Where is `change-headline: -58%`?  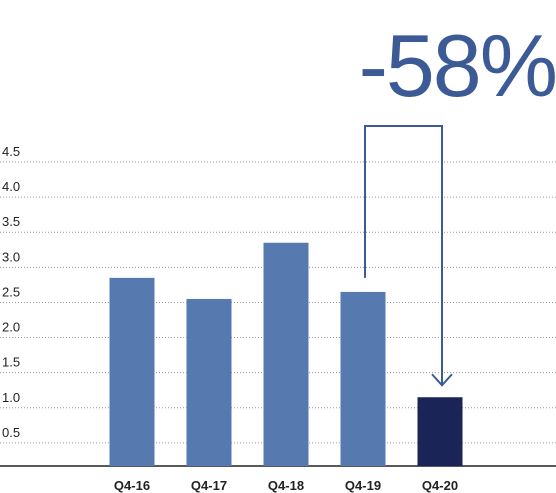 change-headline: -58% is located at coordinates (457, 65).